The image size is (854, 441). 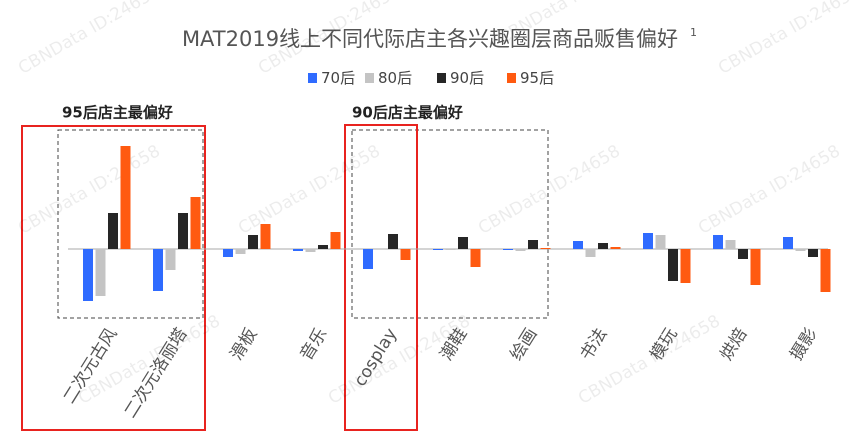 What do you see at coordinates (467, 78) in the screenshot?
I see `legend-label: 90后` at bounding box center [467, 78].